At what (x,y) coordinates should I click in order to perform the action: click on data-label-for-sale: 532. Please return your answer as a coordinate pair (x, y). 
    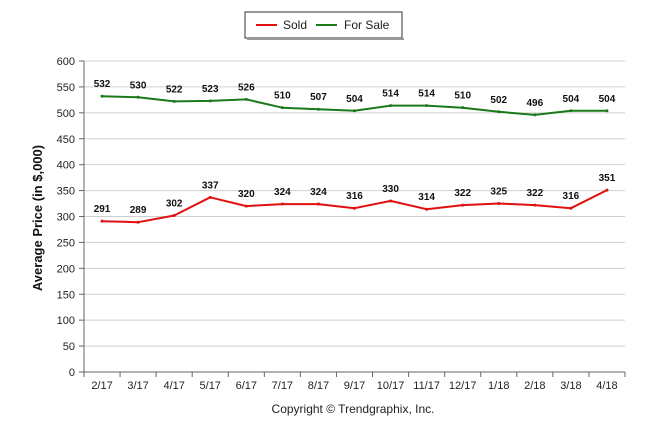
    Looking at the image, I should click on (102, 84).